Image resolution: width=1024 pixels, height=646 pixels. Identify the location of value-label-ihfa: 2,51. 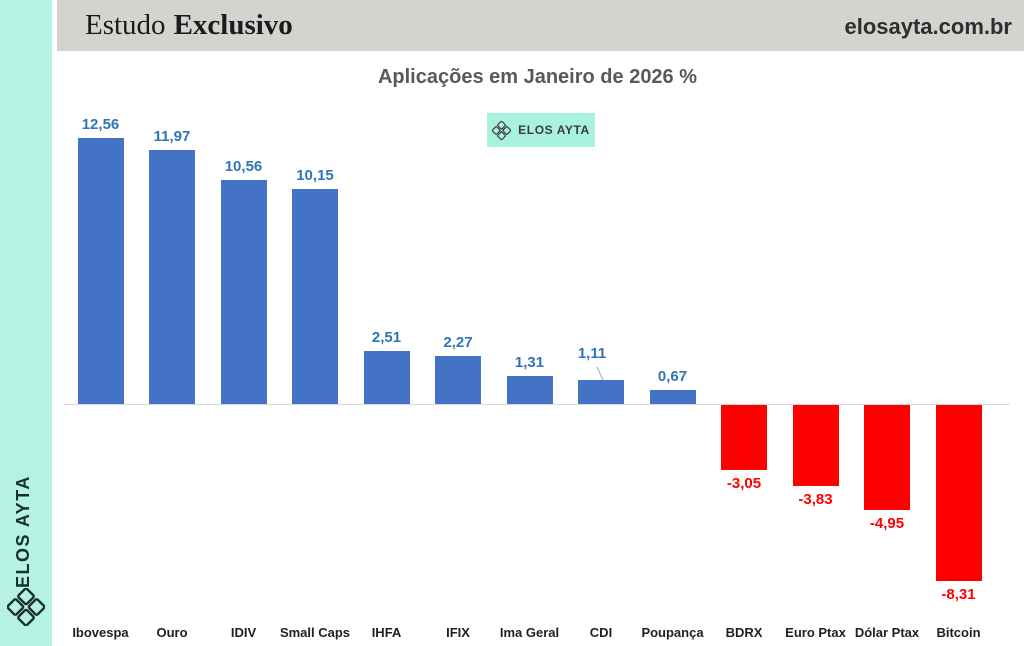
(386, 337).